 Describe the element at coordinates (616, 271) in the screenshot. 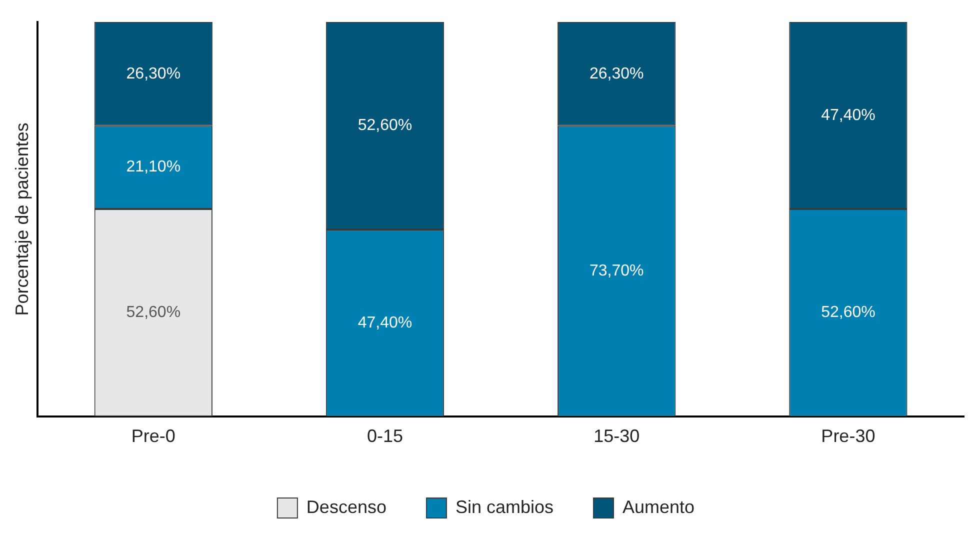

I see `data-label: 73,70%` at that location.